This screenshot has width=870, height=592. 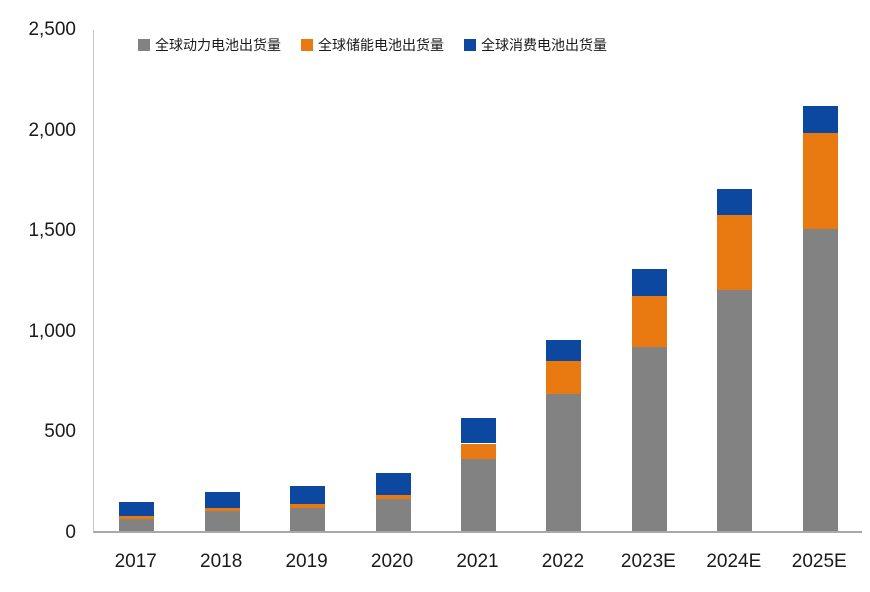 What do you see at coordinates (222, 500) in the screenshot?
I see `bar-segment-2018-consumer` at bounding box center [222, 500].